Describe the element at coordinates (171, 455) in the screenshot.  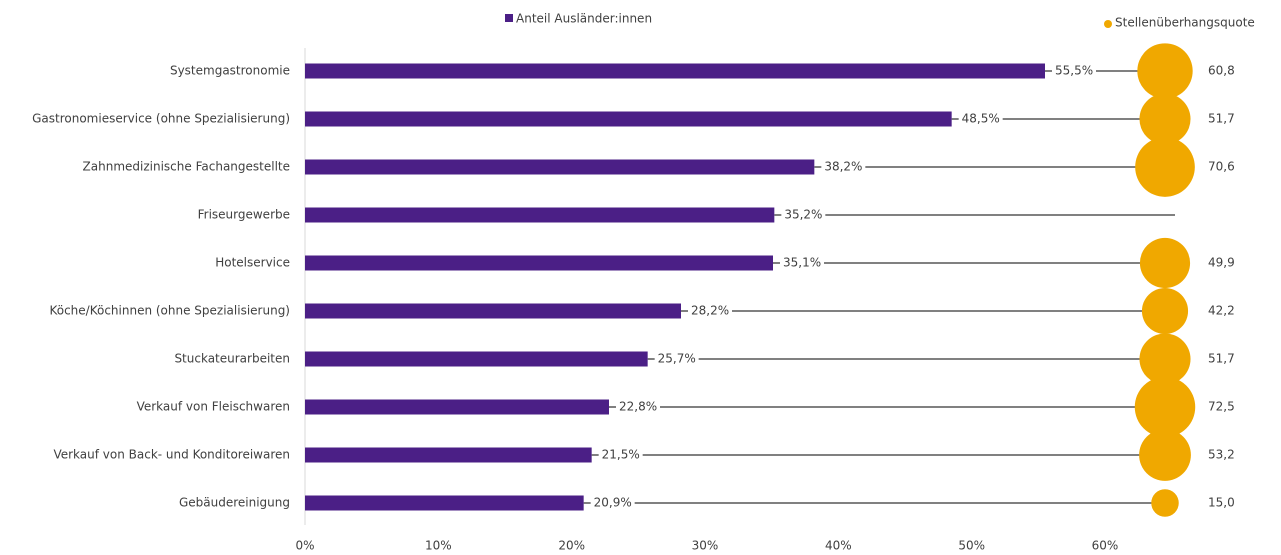
I see `y-tick-label: Verkauf von Back- und Konditoreiwaren` at that location.